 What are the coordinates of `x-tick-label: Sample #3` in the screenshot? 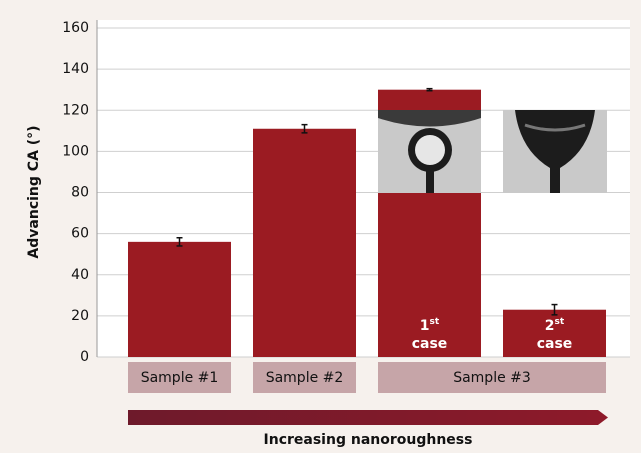 It's located at (492, 378).